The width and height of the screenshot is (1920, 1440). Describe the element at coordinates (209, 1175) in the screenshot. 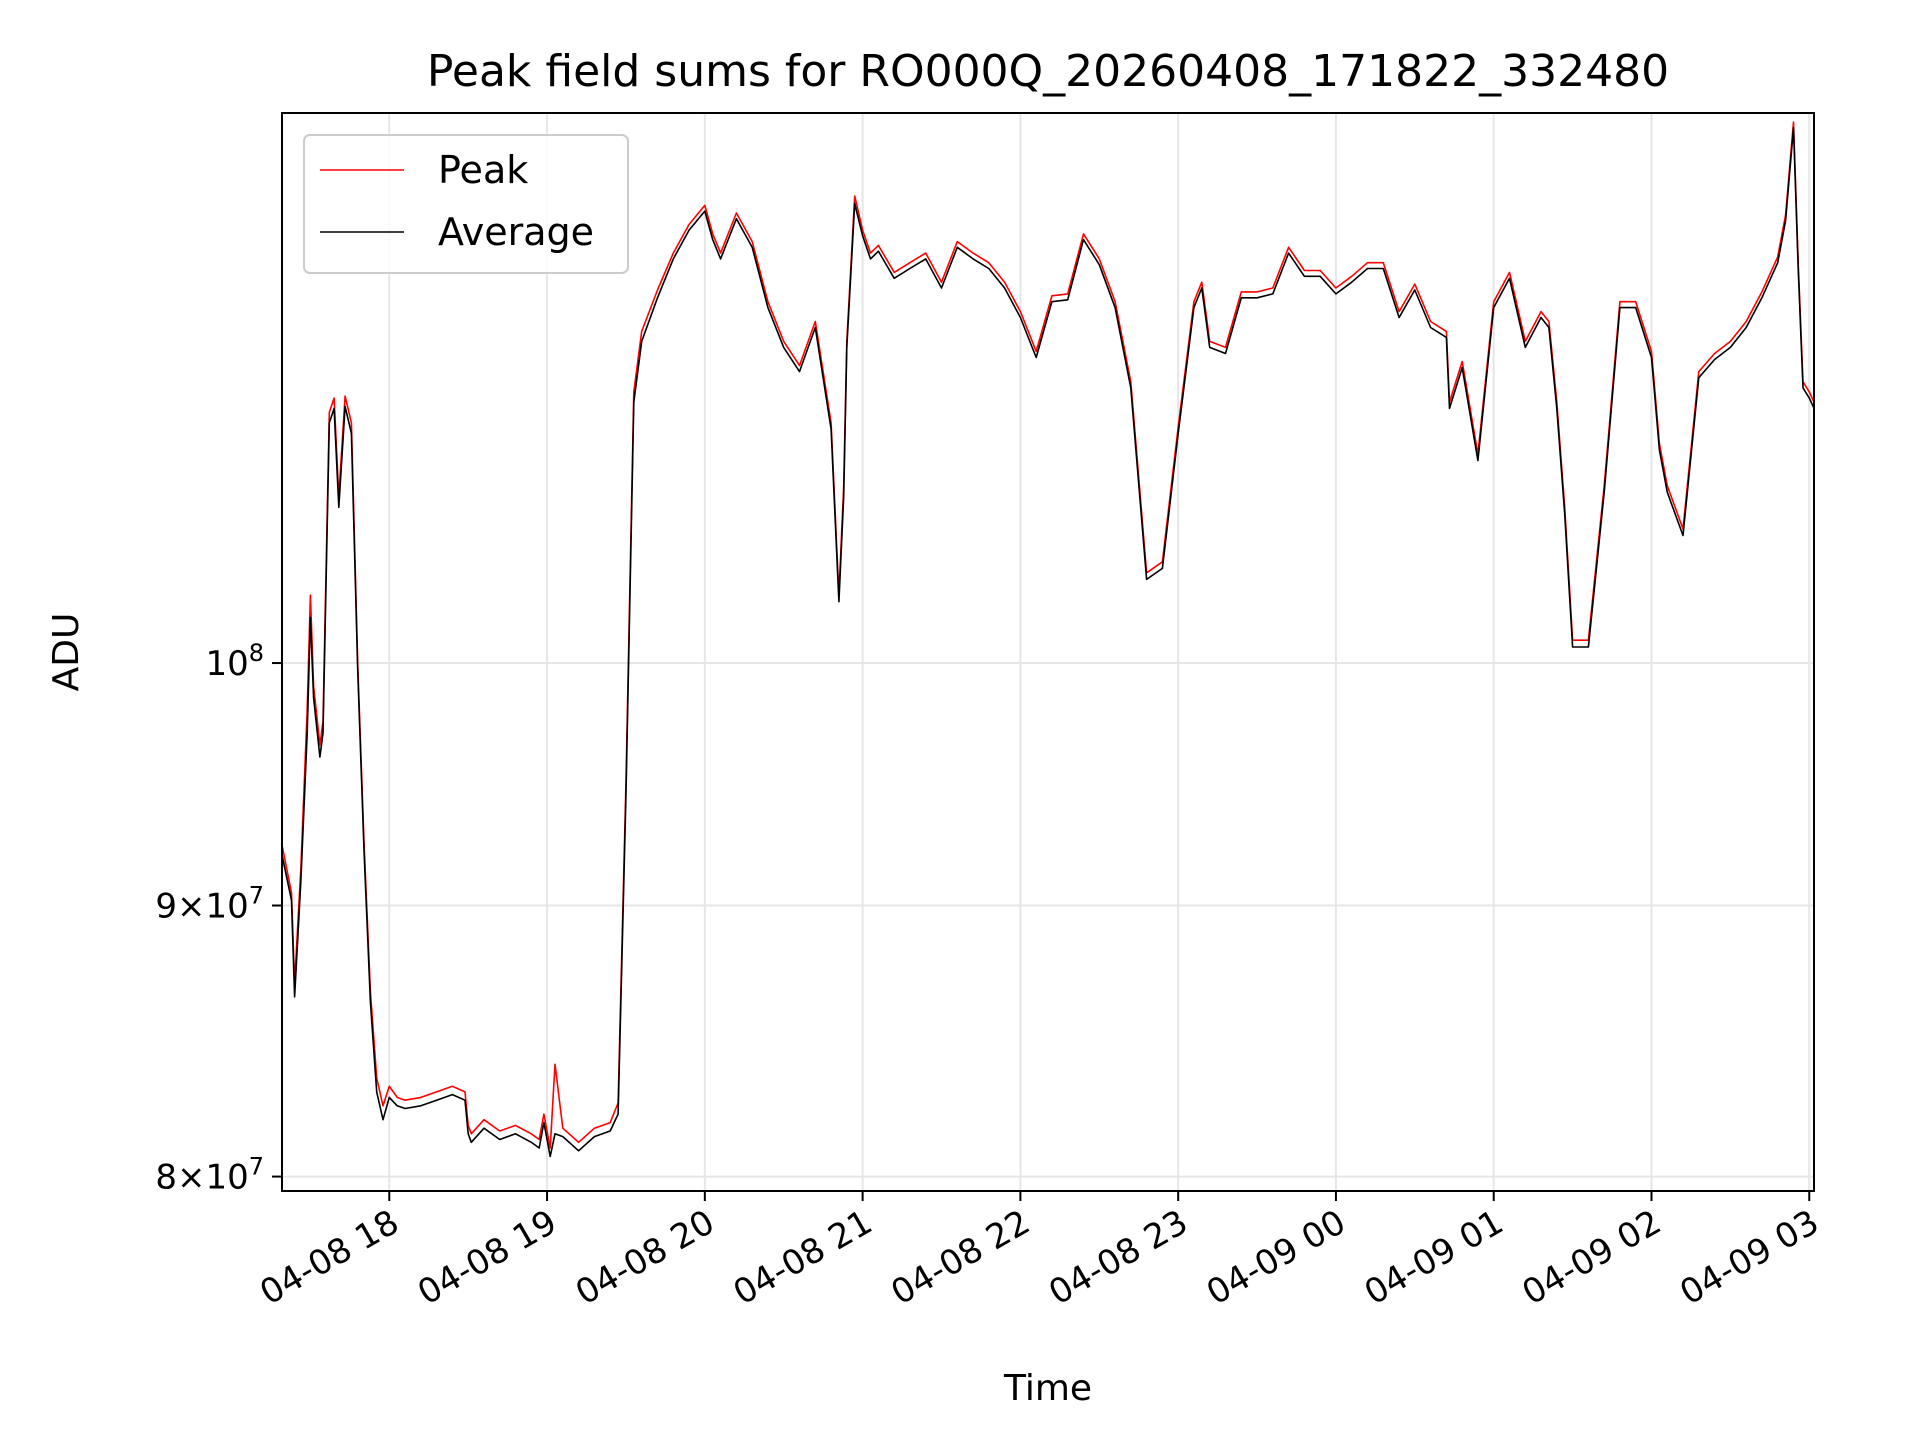

I see `y-tick-label-0: 8×107` at that location.